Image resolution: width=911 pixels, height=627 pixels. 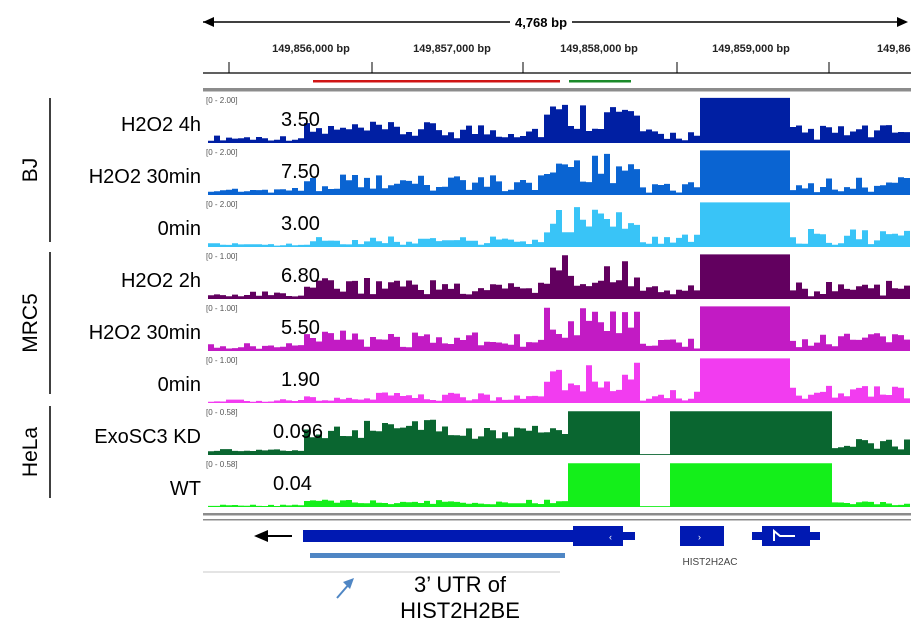 I want to click on annotation-line-2: HIST2H2BE, so click(x=460, y=610).